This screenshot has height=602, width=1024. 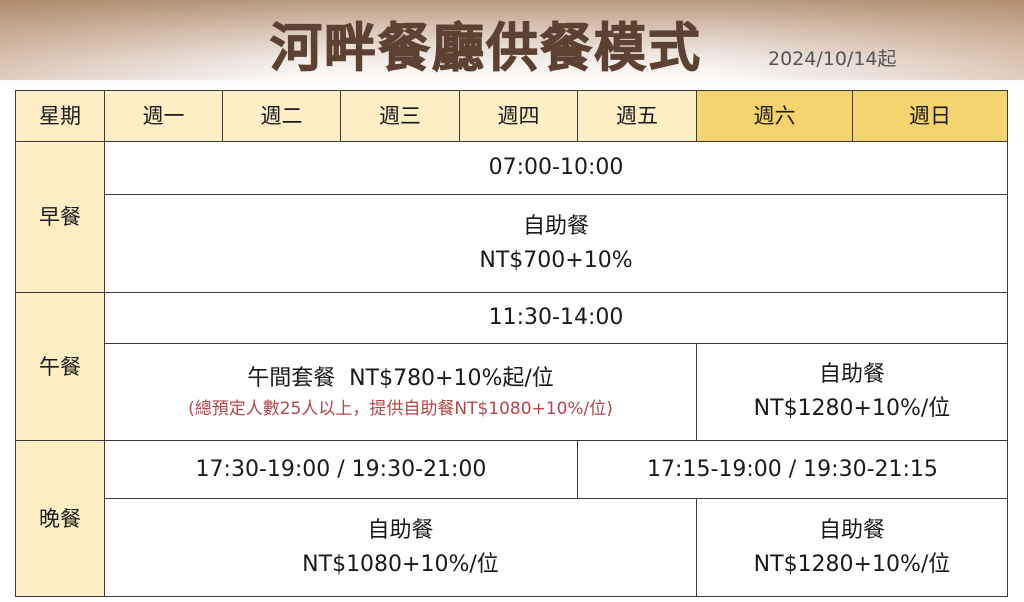 I want to click on header-fri: 週五, so click(x=637, y=116).